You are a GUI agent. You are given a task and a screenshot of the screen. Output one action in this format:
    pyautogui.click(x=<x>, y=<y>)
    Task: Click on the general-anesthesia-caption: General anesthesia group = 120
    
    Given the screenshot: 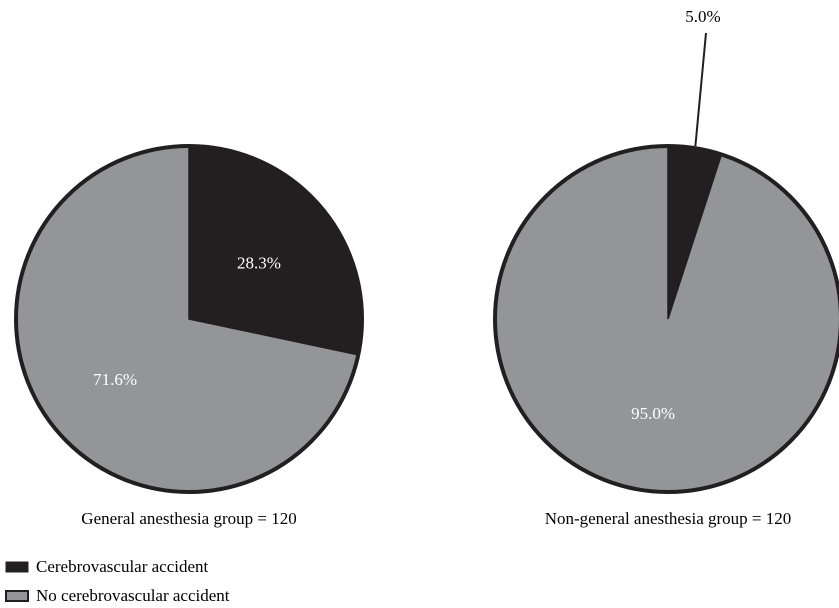 What is the action you would take?
    pyautogui.click(x=188, y=518)
    